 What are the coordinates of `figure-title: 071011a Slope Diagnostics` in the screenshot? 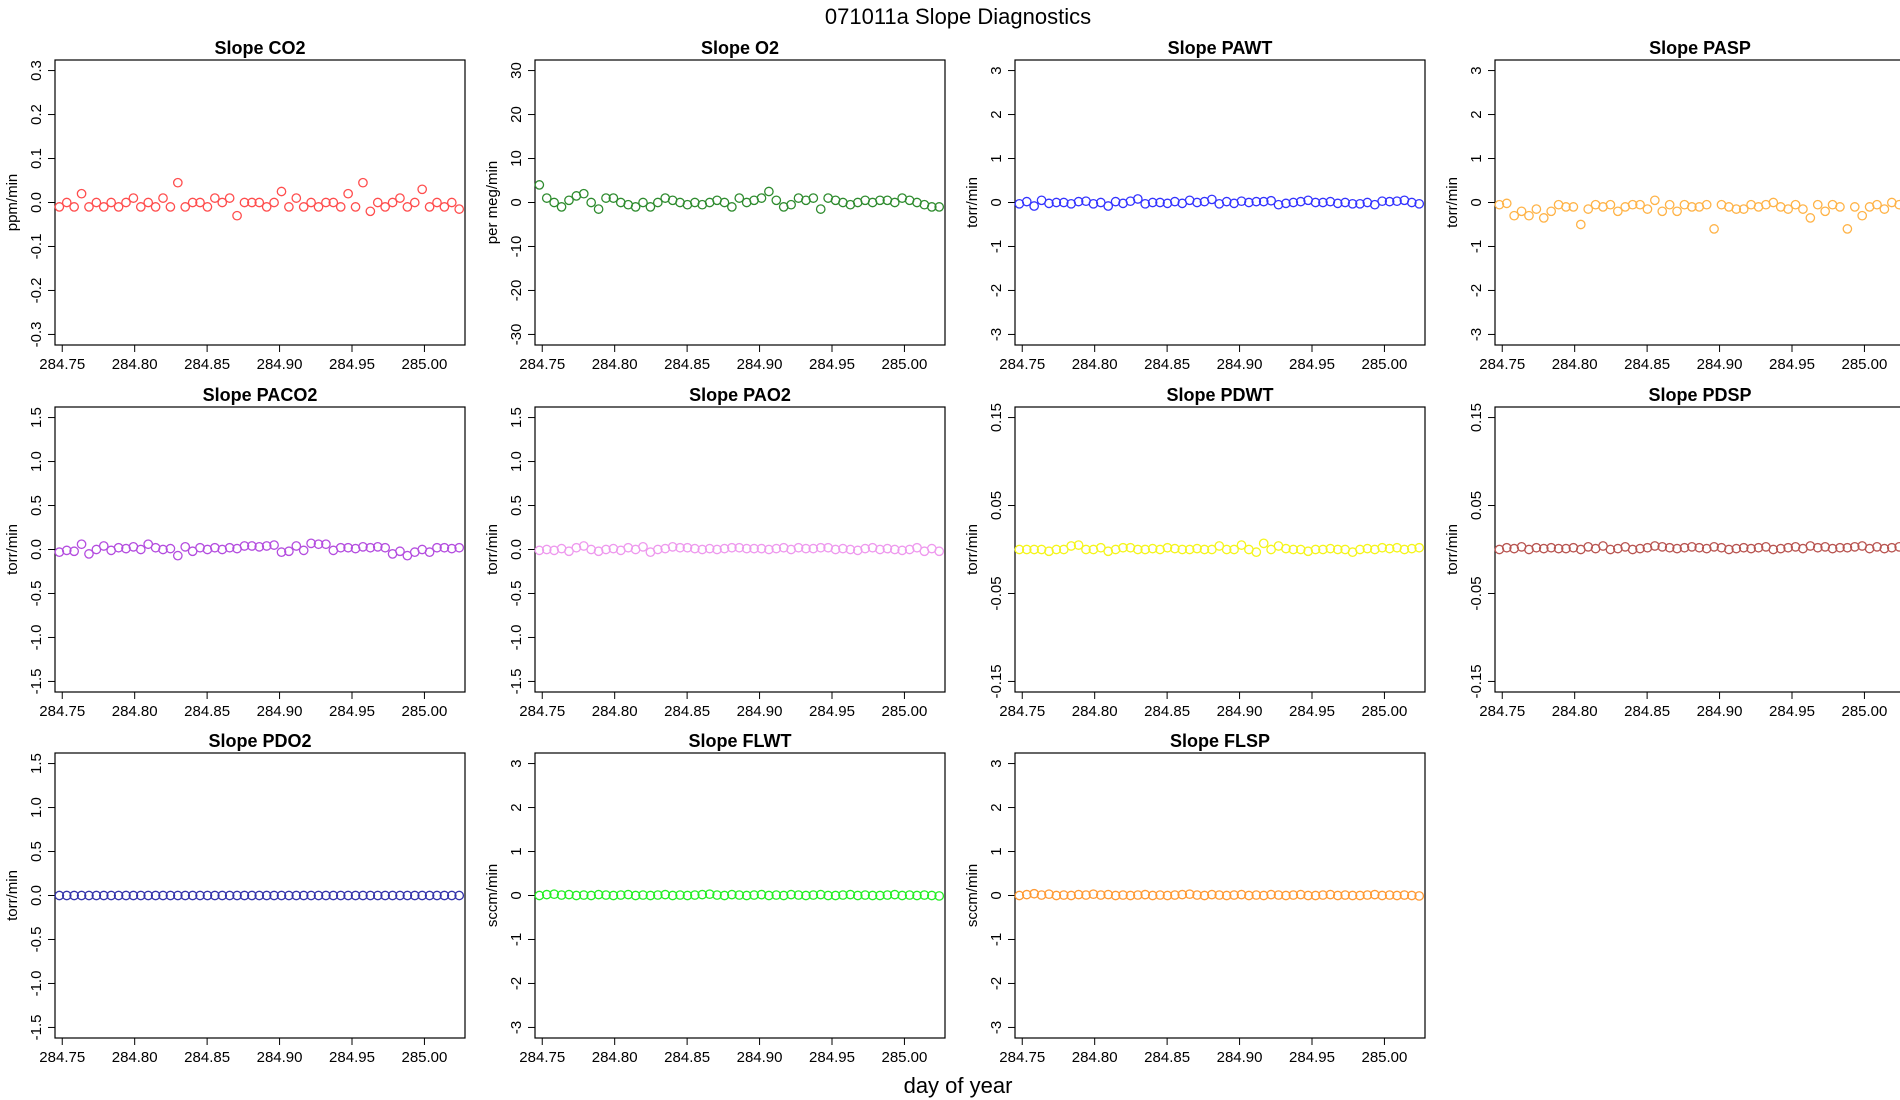 It's located at (958, 16).